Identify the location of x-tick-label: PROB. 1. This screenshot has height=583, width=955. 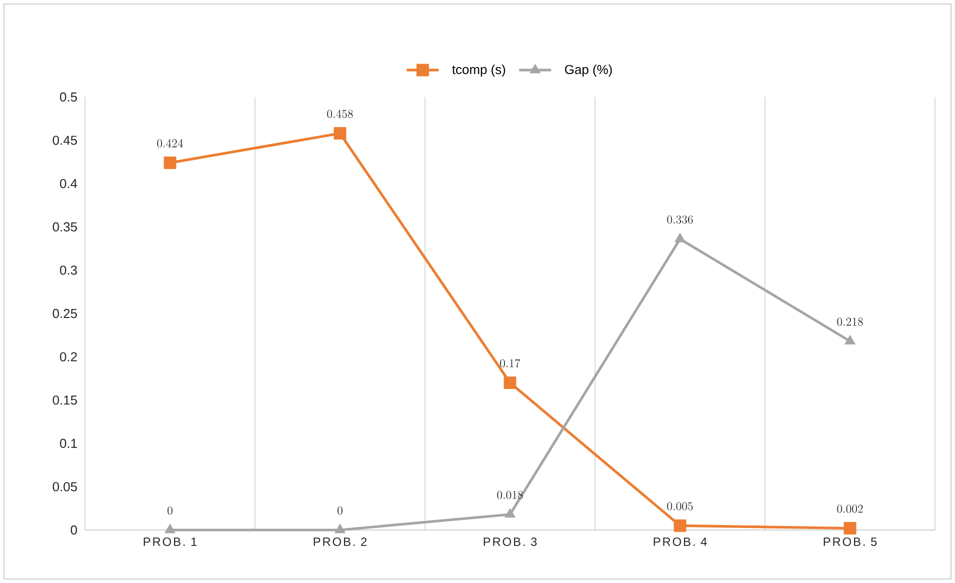
(170, 542).